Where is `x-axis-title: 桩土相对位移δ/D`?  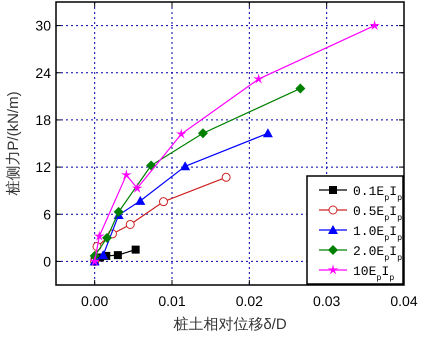
x-axis-title: 桩土相对位移δ/D is located at coordinates (229, 324).